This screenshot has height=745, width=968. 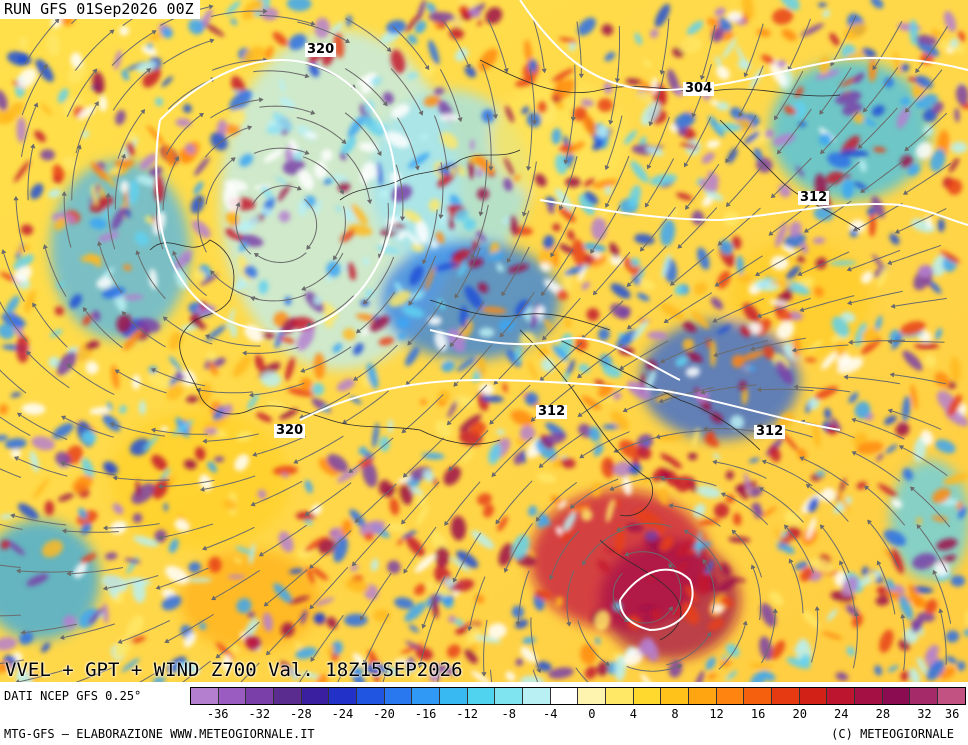 I want to click on credit-right: (C) METEOGIORNALE, so click(x=892, y=734).